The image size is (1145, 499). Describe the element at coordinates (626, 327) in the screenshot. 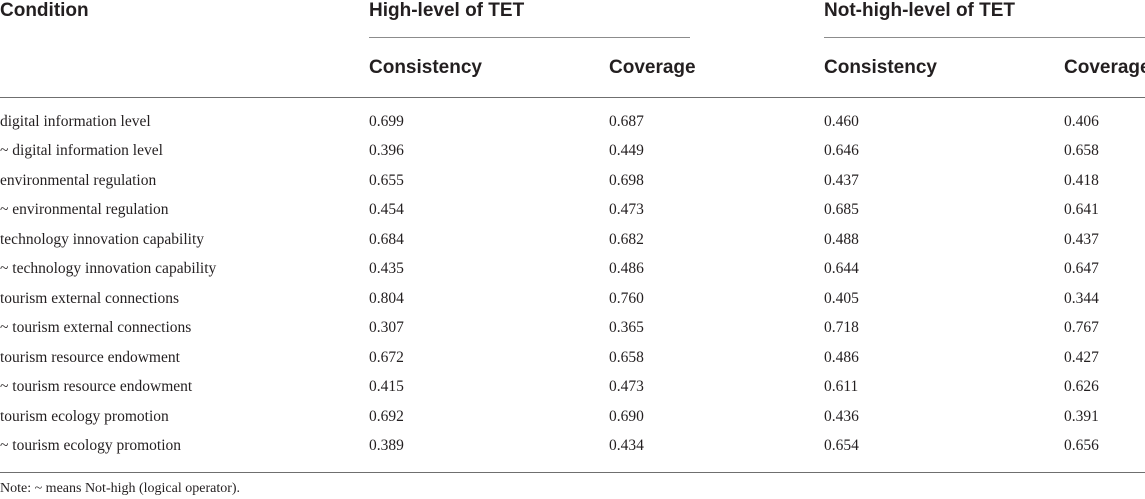

I see `row-high-coverage: 0.365` at that location.